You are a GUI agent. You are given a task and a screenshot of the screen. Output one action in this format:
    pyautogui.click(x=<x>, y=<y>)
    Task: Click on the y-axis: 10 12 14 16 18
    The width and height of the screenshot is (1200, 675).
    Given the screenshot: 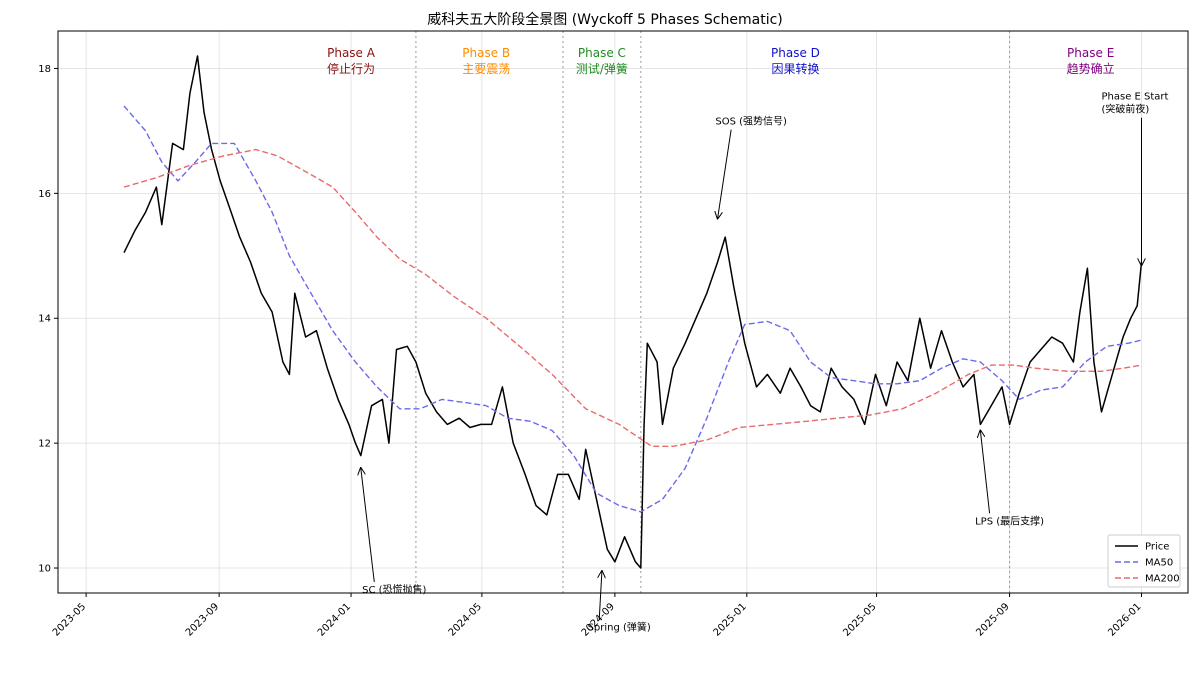 What is the action you would take?
    pyautogui.click(x=48, y=319)
    